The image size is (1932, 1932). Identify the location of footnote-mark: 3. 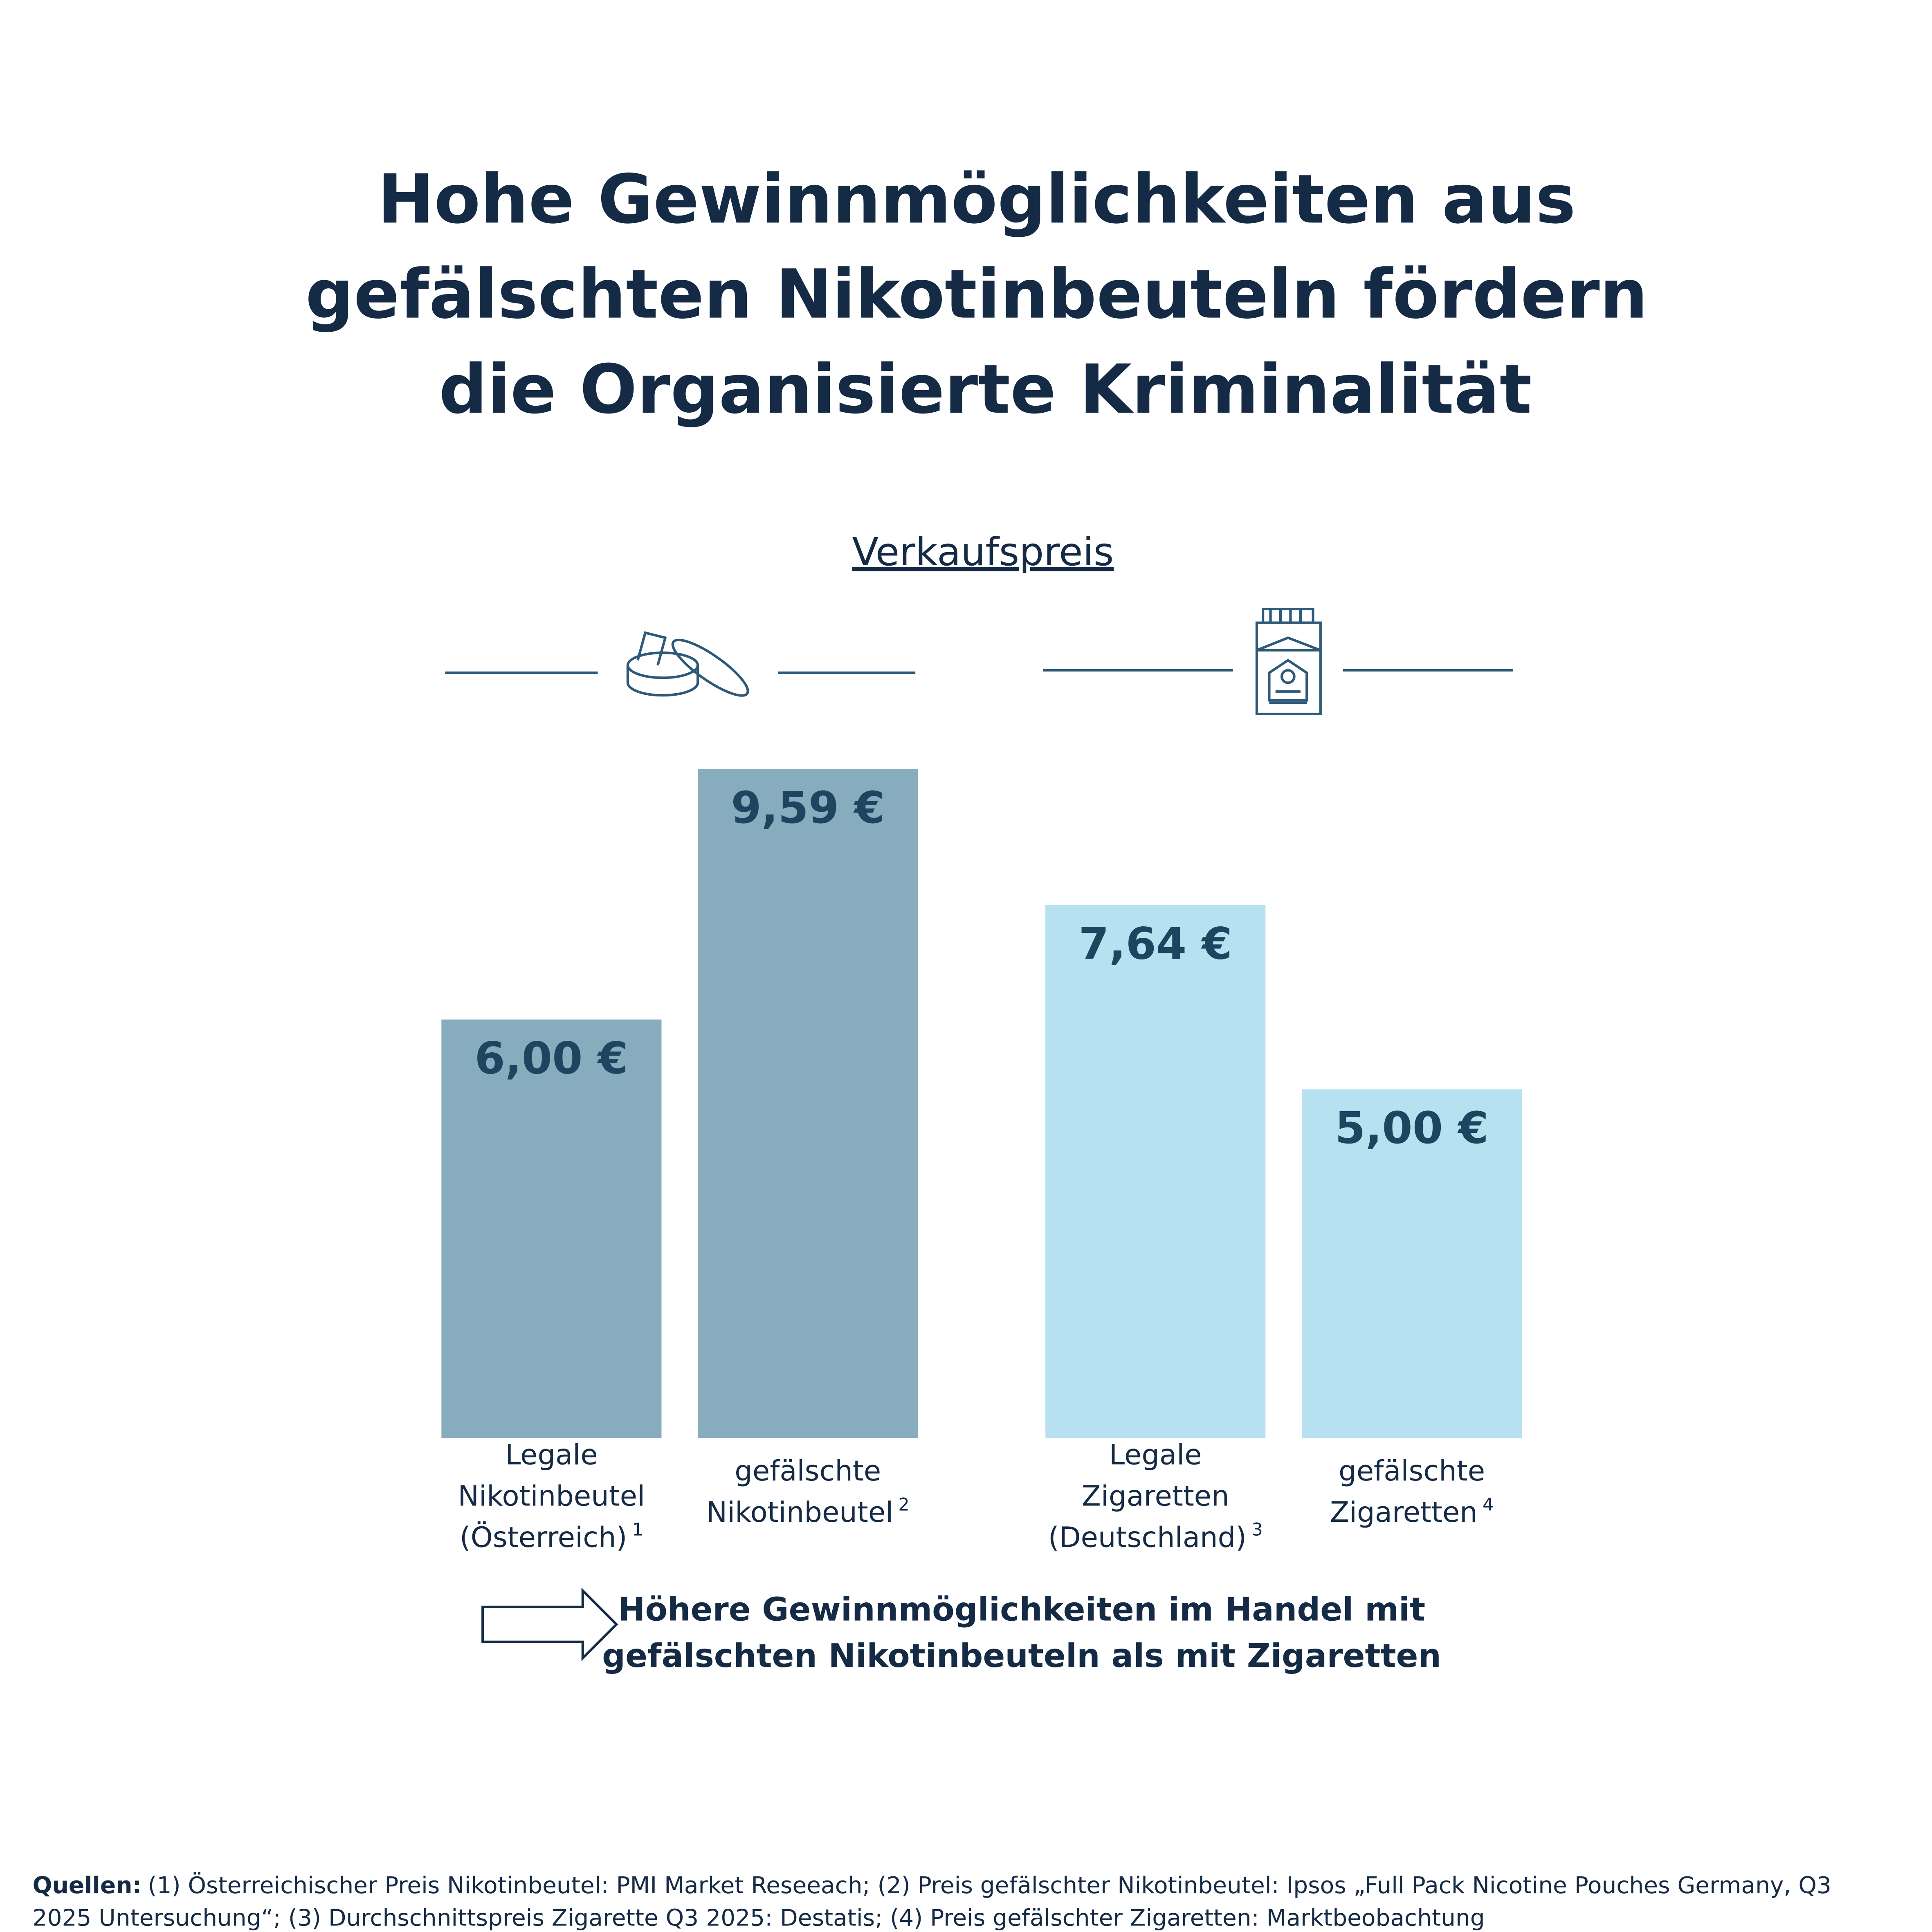
(1257, 1530).